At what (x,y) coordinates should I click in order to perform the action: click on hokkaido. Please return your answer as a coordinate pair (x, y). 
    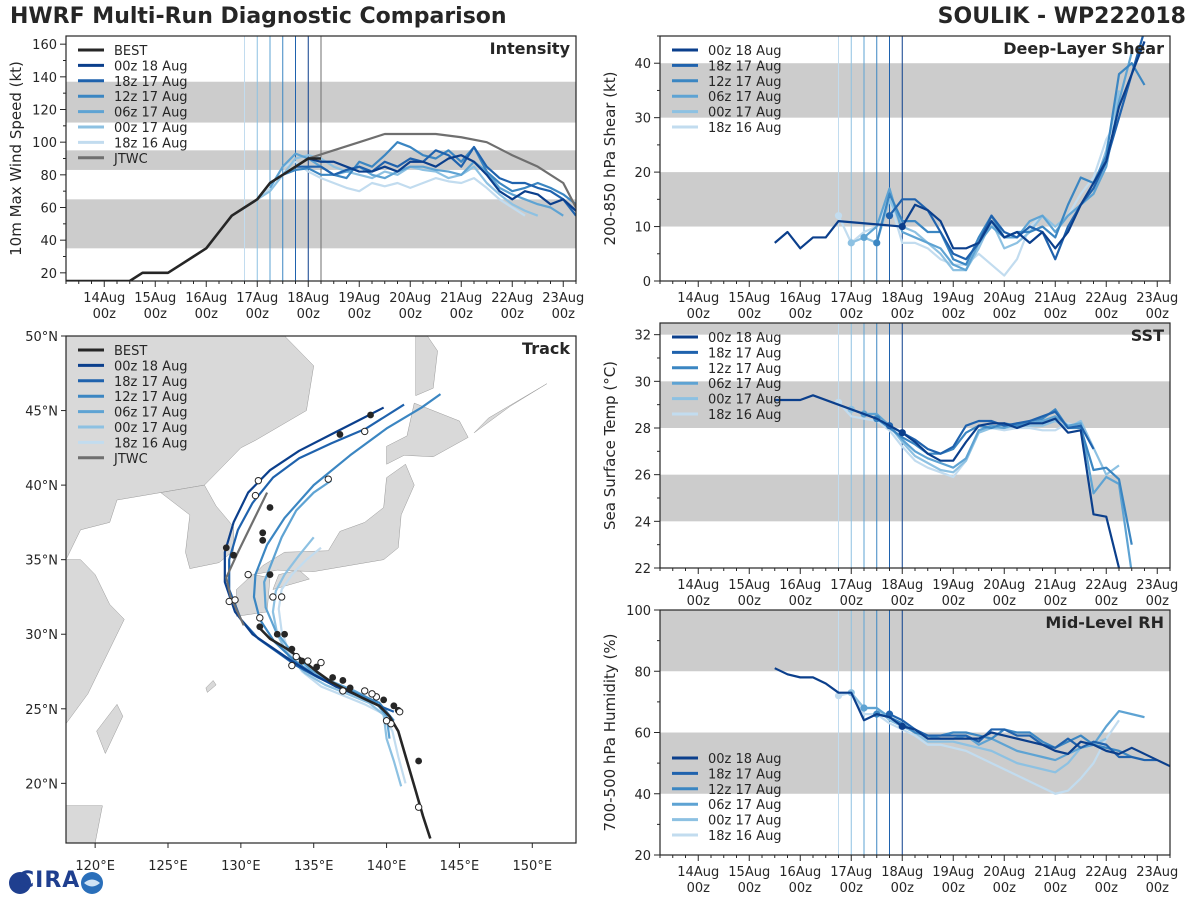
    Looking at the image, I should click on (427, 433).